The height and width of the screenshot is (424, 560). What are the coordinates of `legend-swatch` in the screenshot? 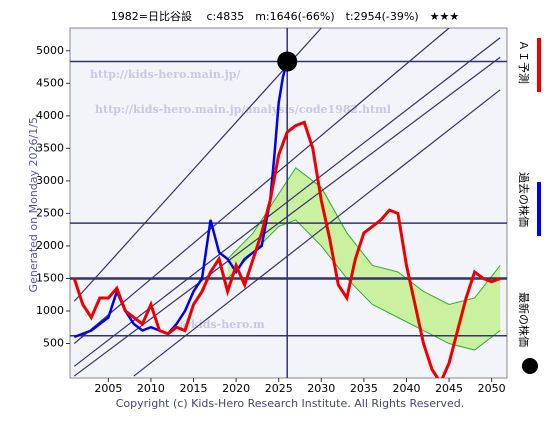 It's located at (530, 366).